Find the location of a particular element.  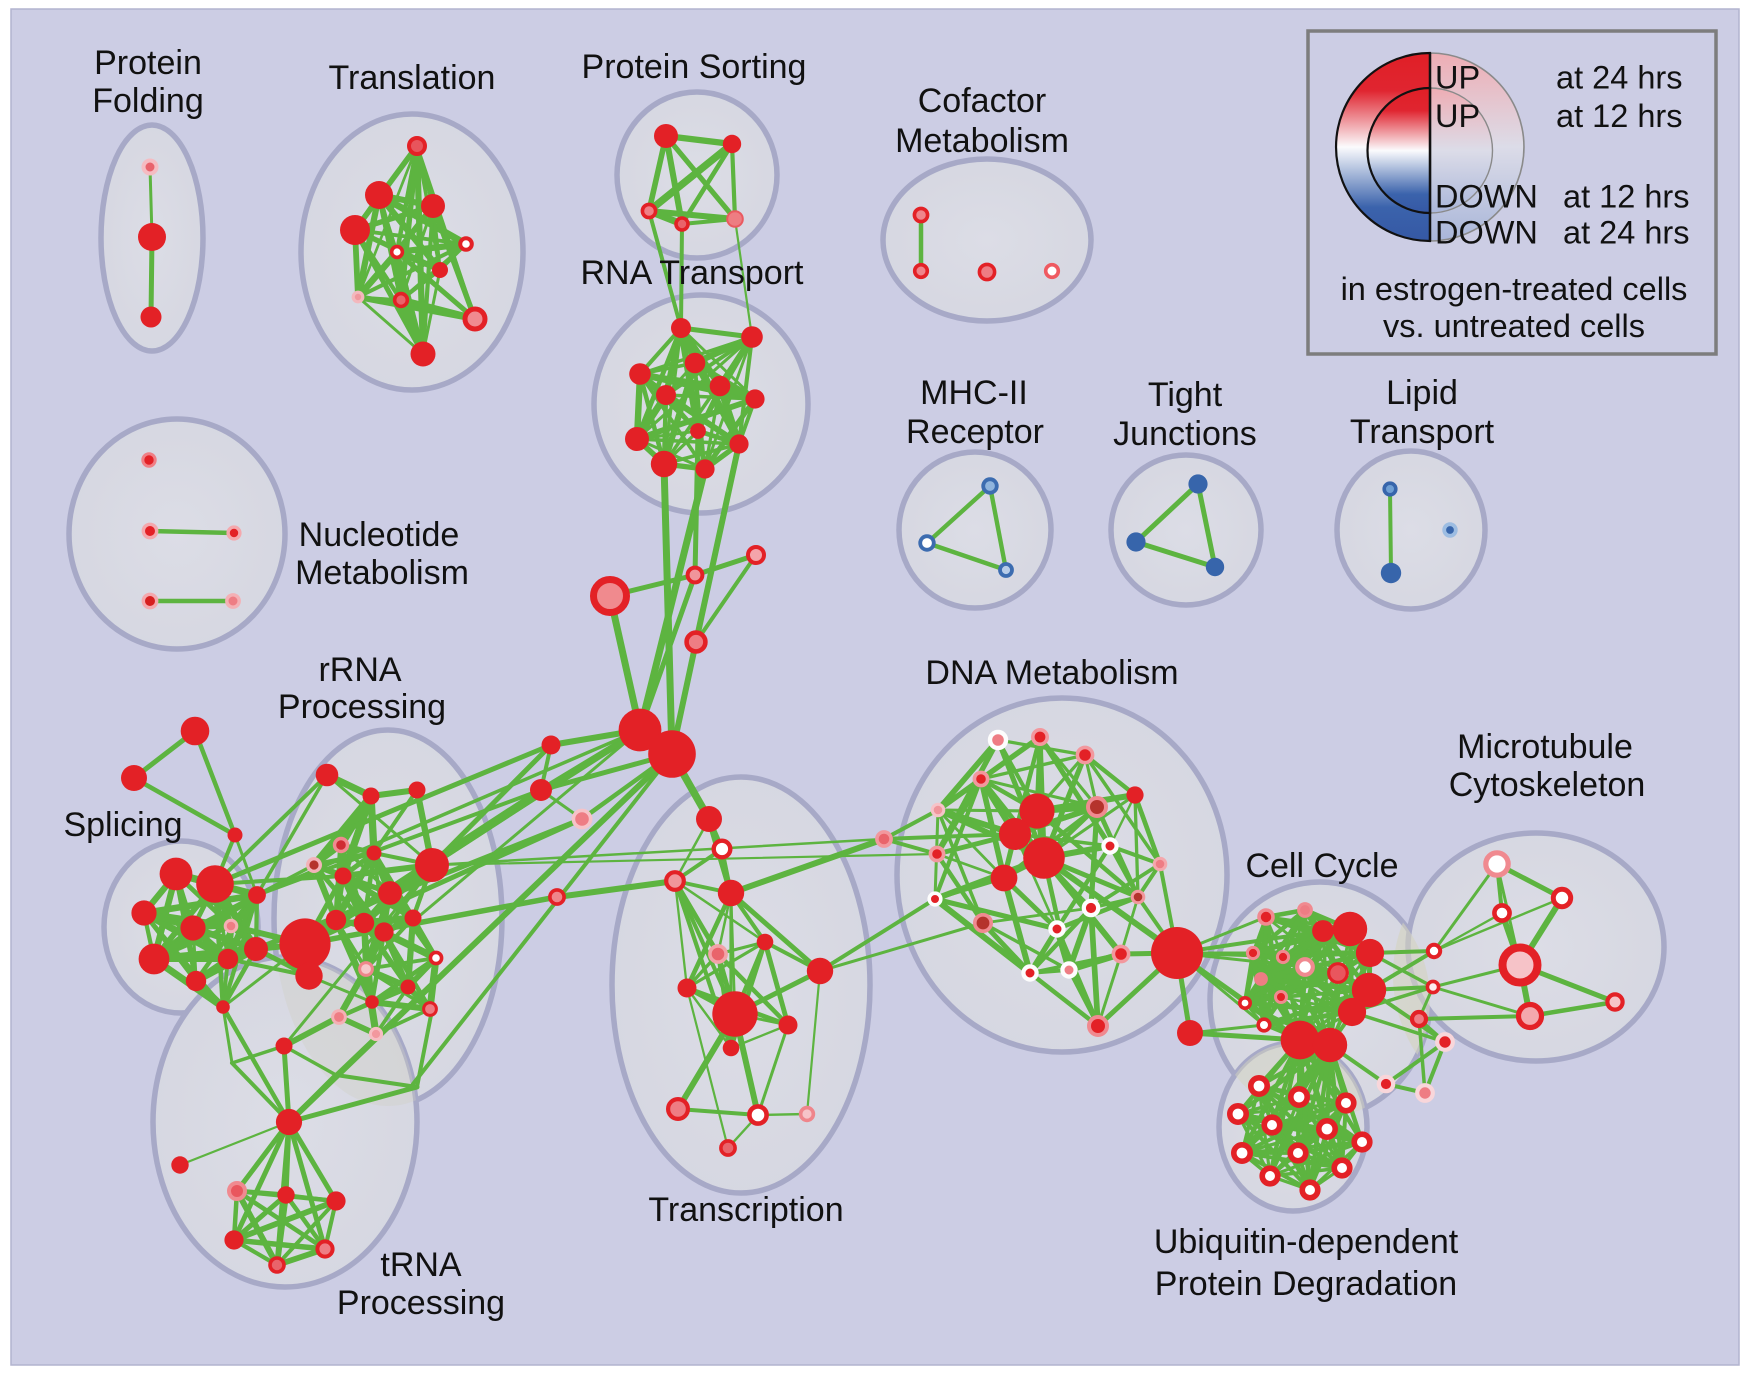

svg-text: Cofactor is located at coordinates (982, 101).